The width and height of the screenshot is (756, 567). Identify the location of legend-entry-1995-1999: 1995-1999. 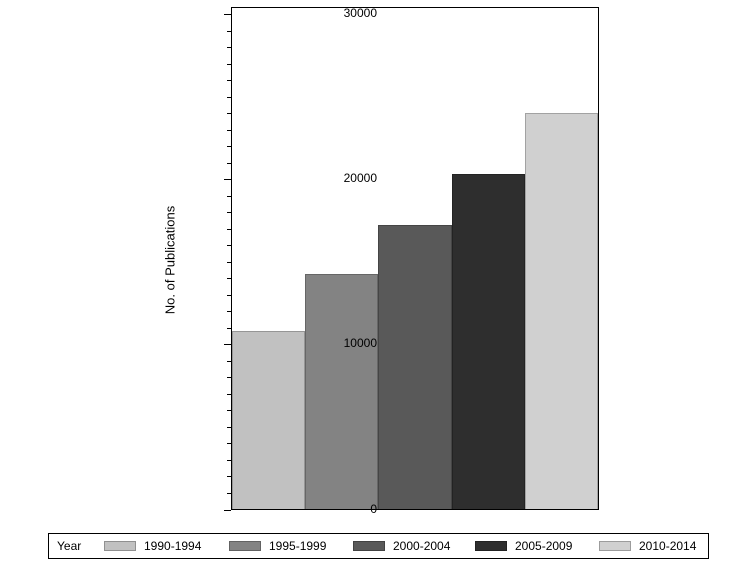
(277, 546).